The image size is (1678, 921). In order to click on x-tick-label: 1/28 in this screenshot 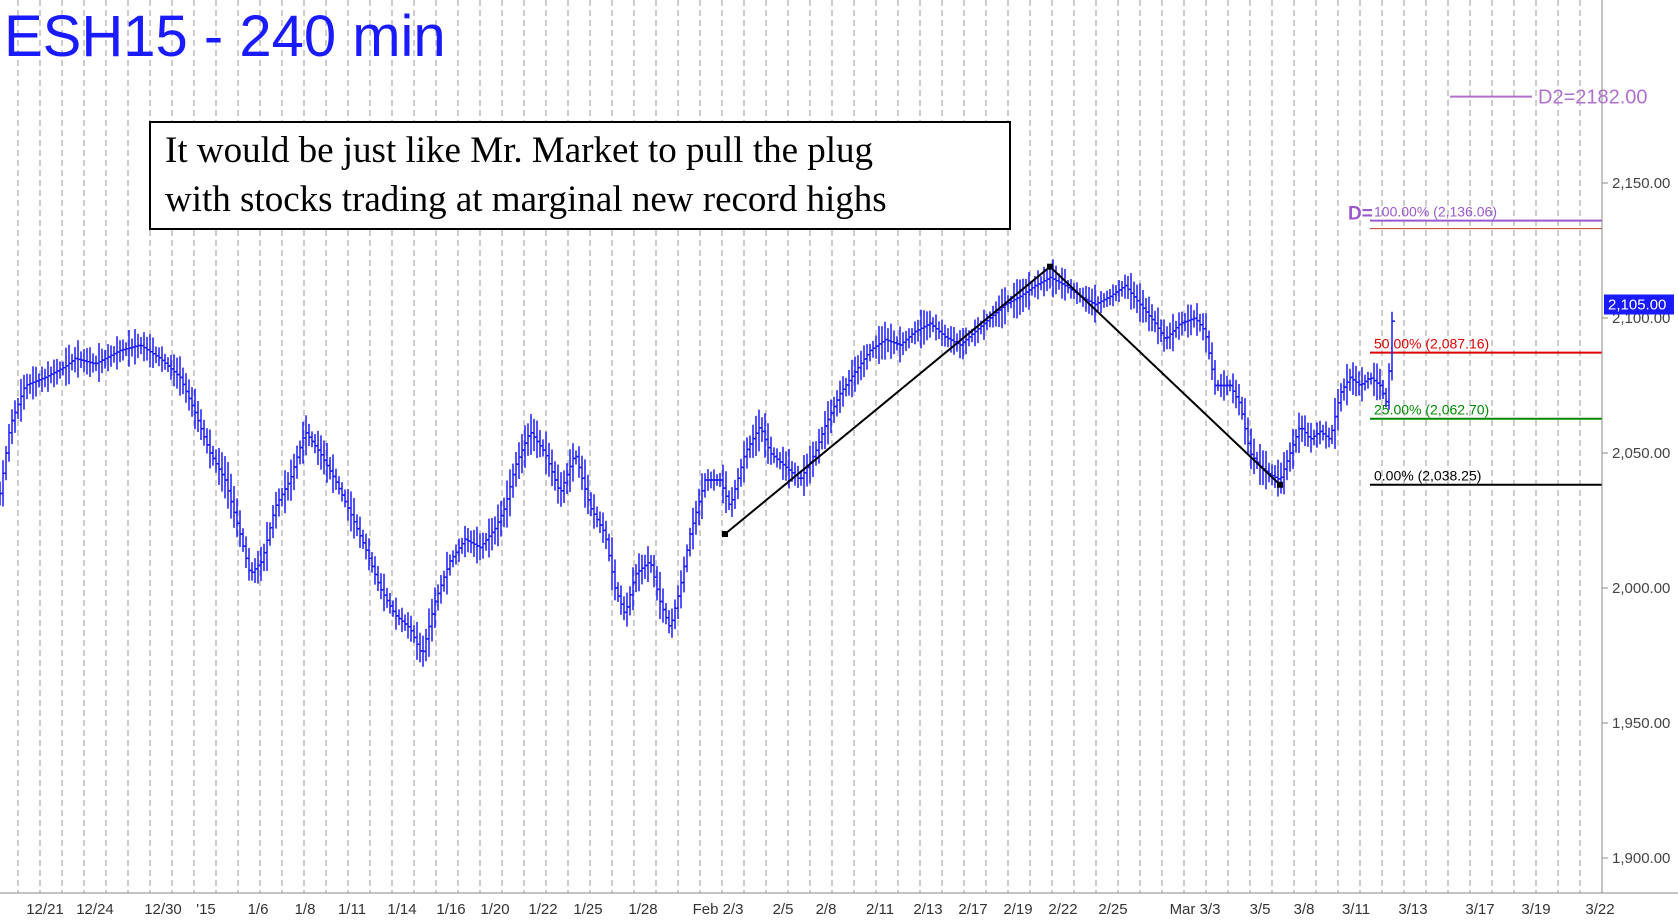, I will do `click(642, 909)`.